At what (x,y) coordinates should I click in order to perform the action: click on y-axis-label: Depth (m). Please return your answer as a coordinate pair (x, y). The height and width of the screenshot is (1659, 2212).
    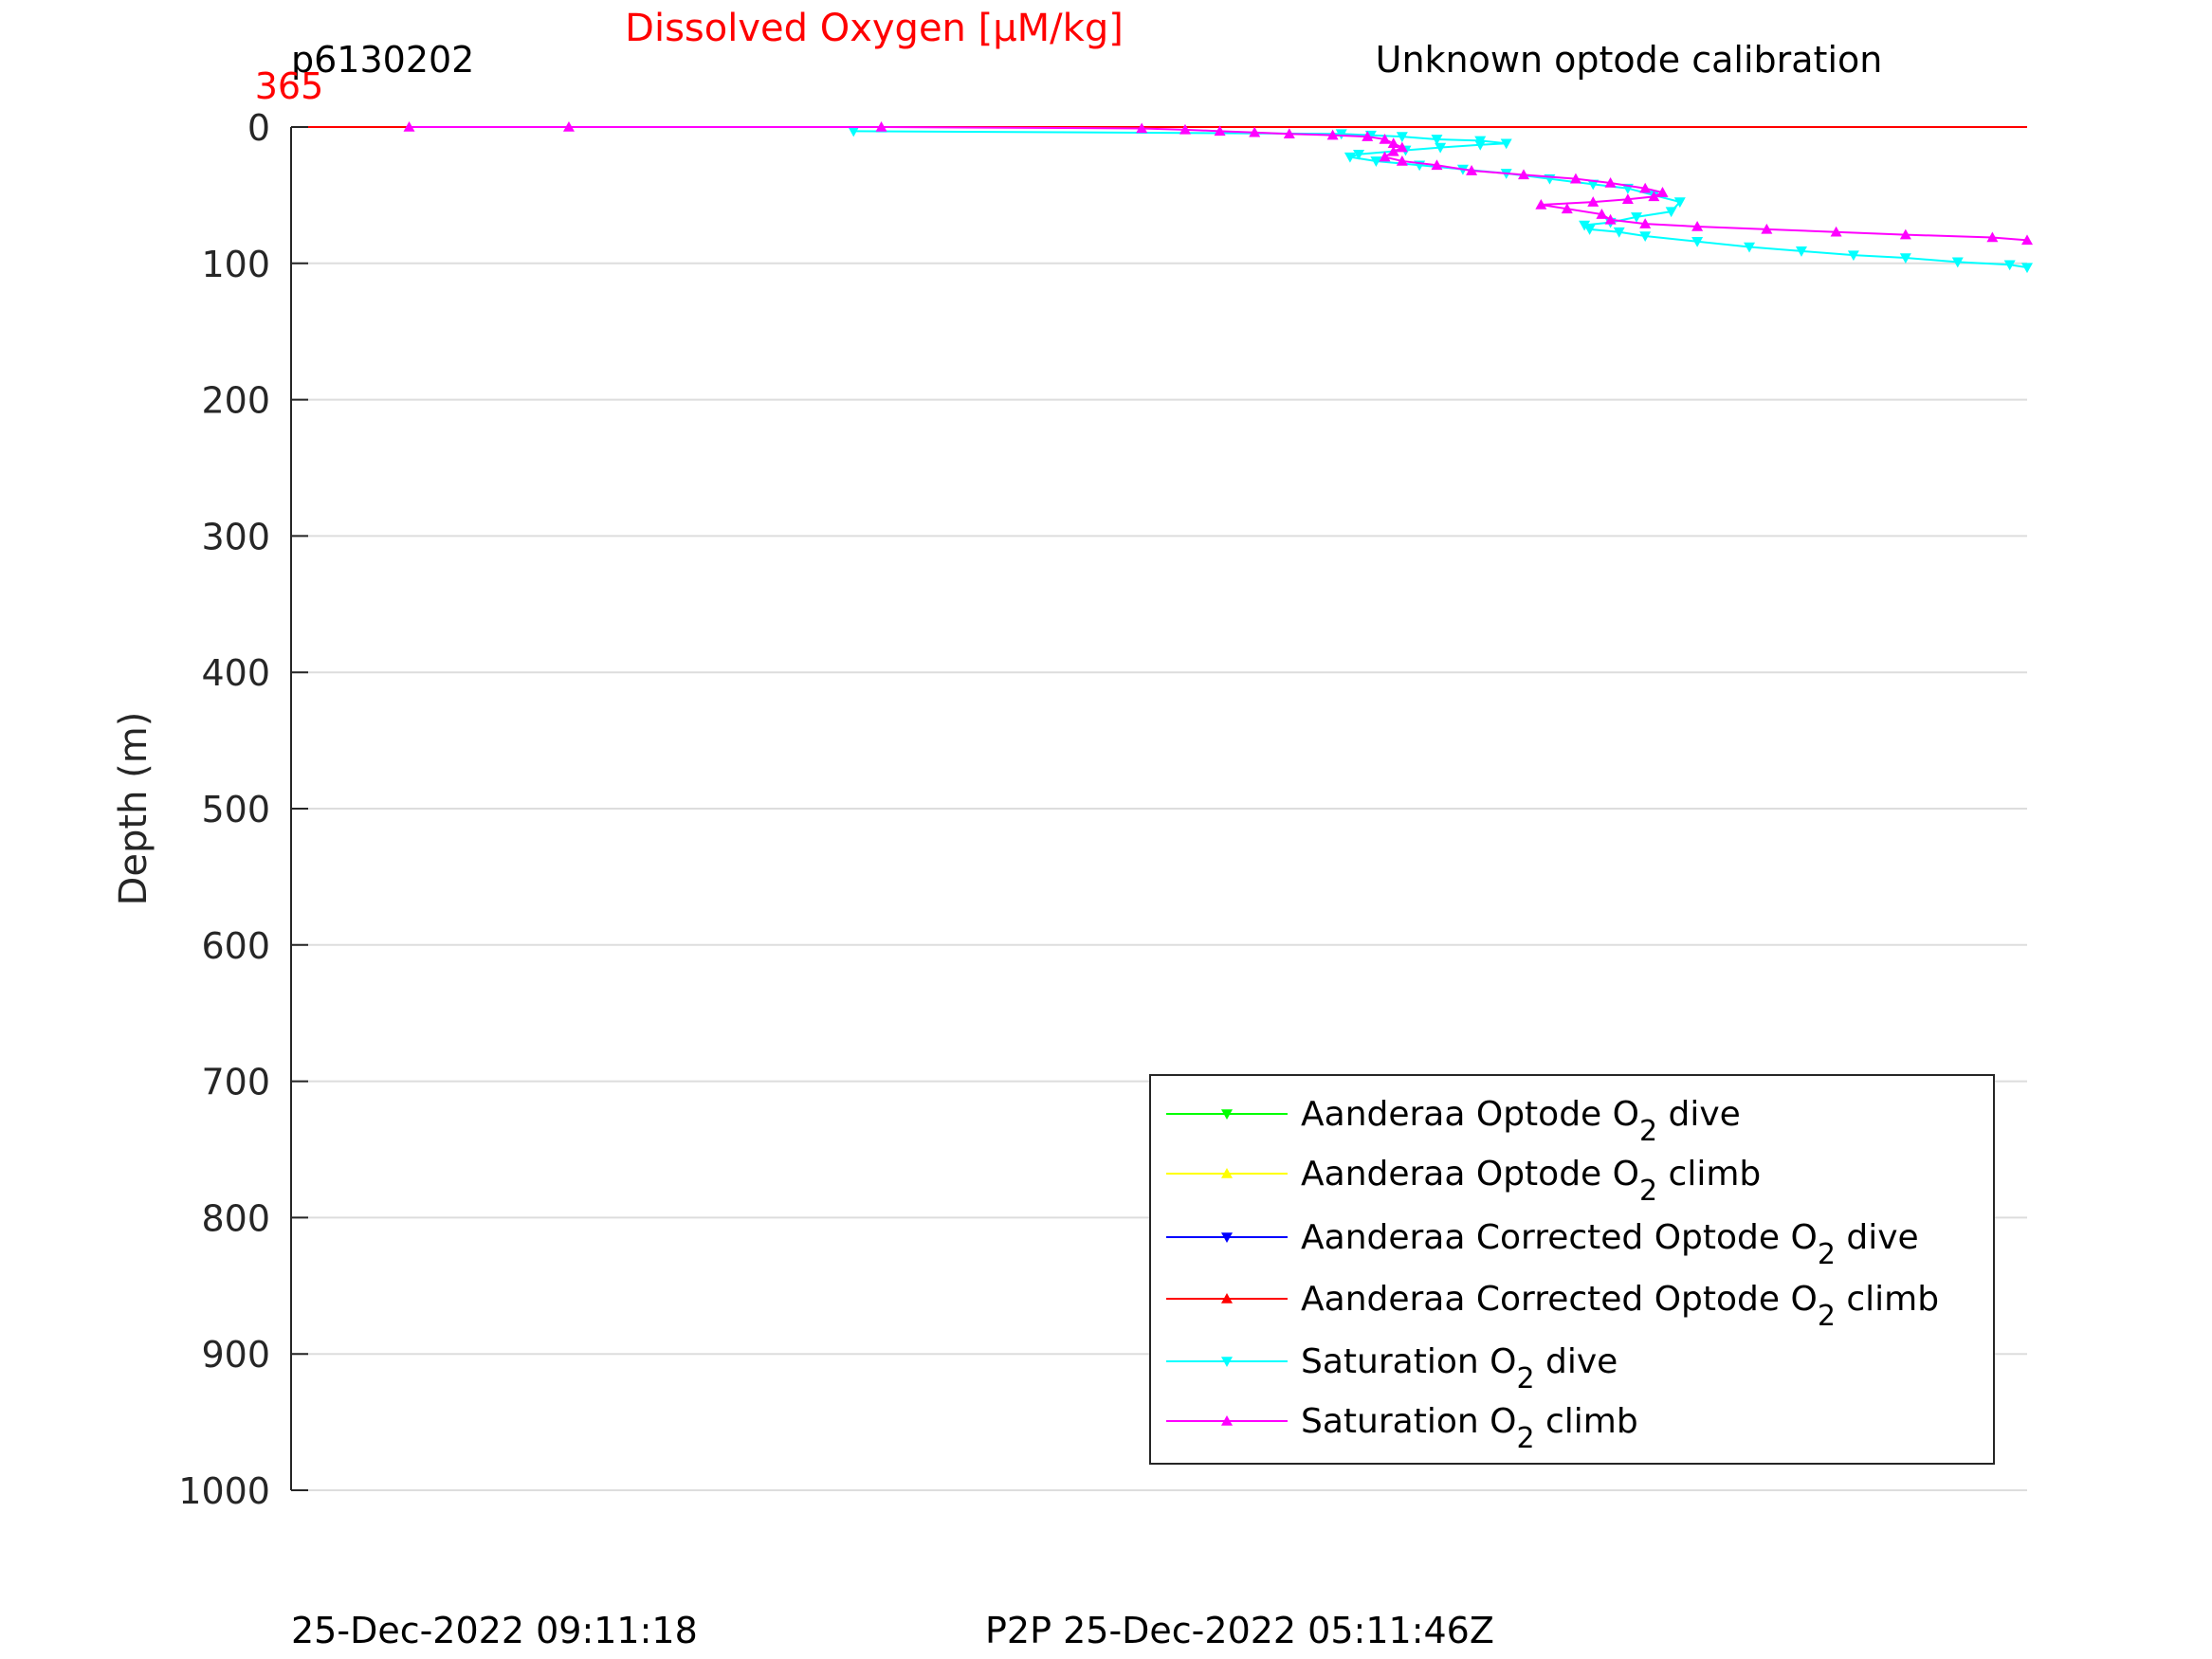
    Looking at the image, I should click on (133, 809).